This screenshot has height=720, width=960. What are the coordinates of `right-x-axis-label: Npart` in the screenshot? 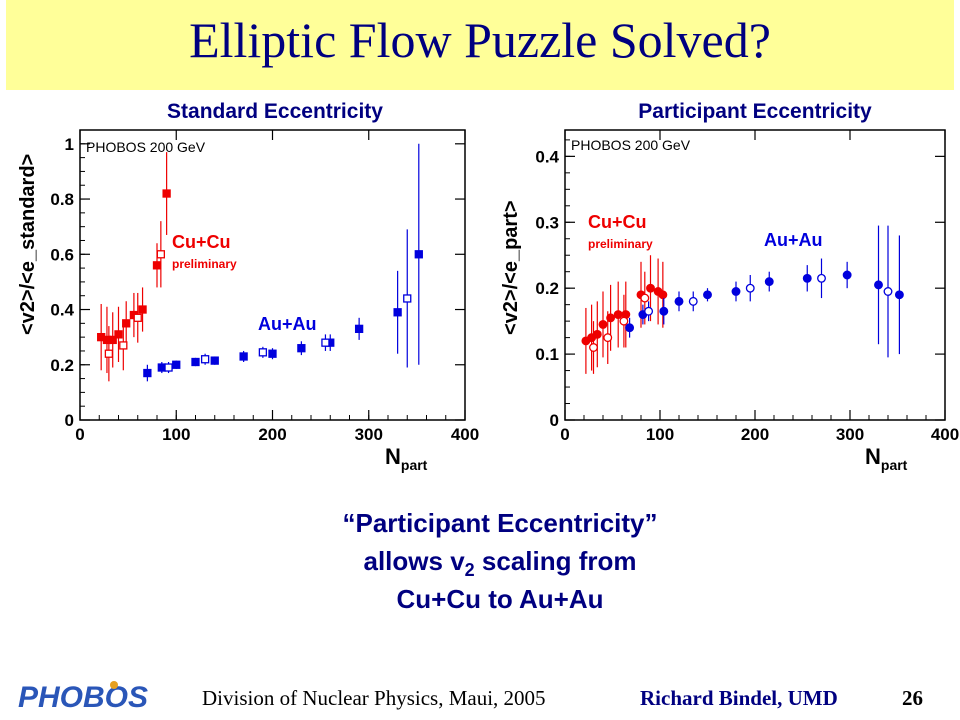 It's located at (886, 458).